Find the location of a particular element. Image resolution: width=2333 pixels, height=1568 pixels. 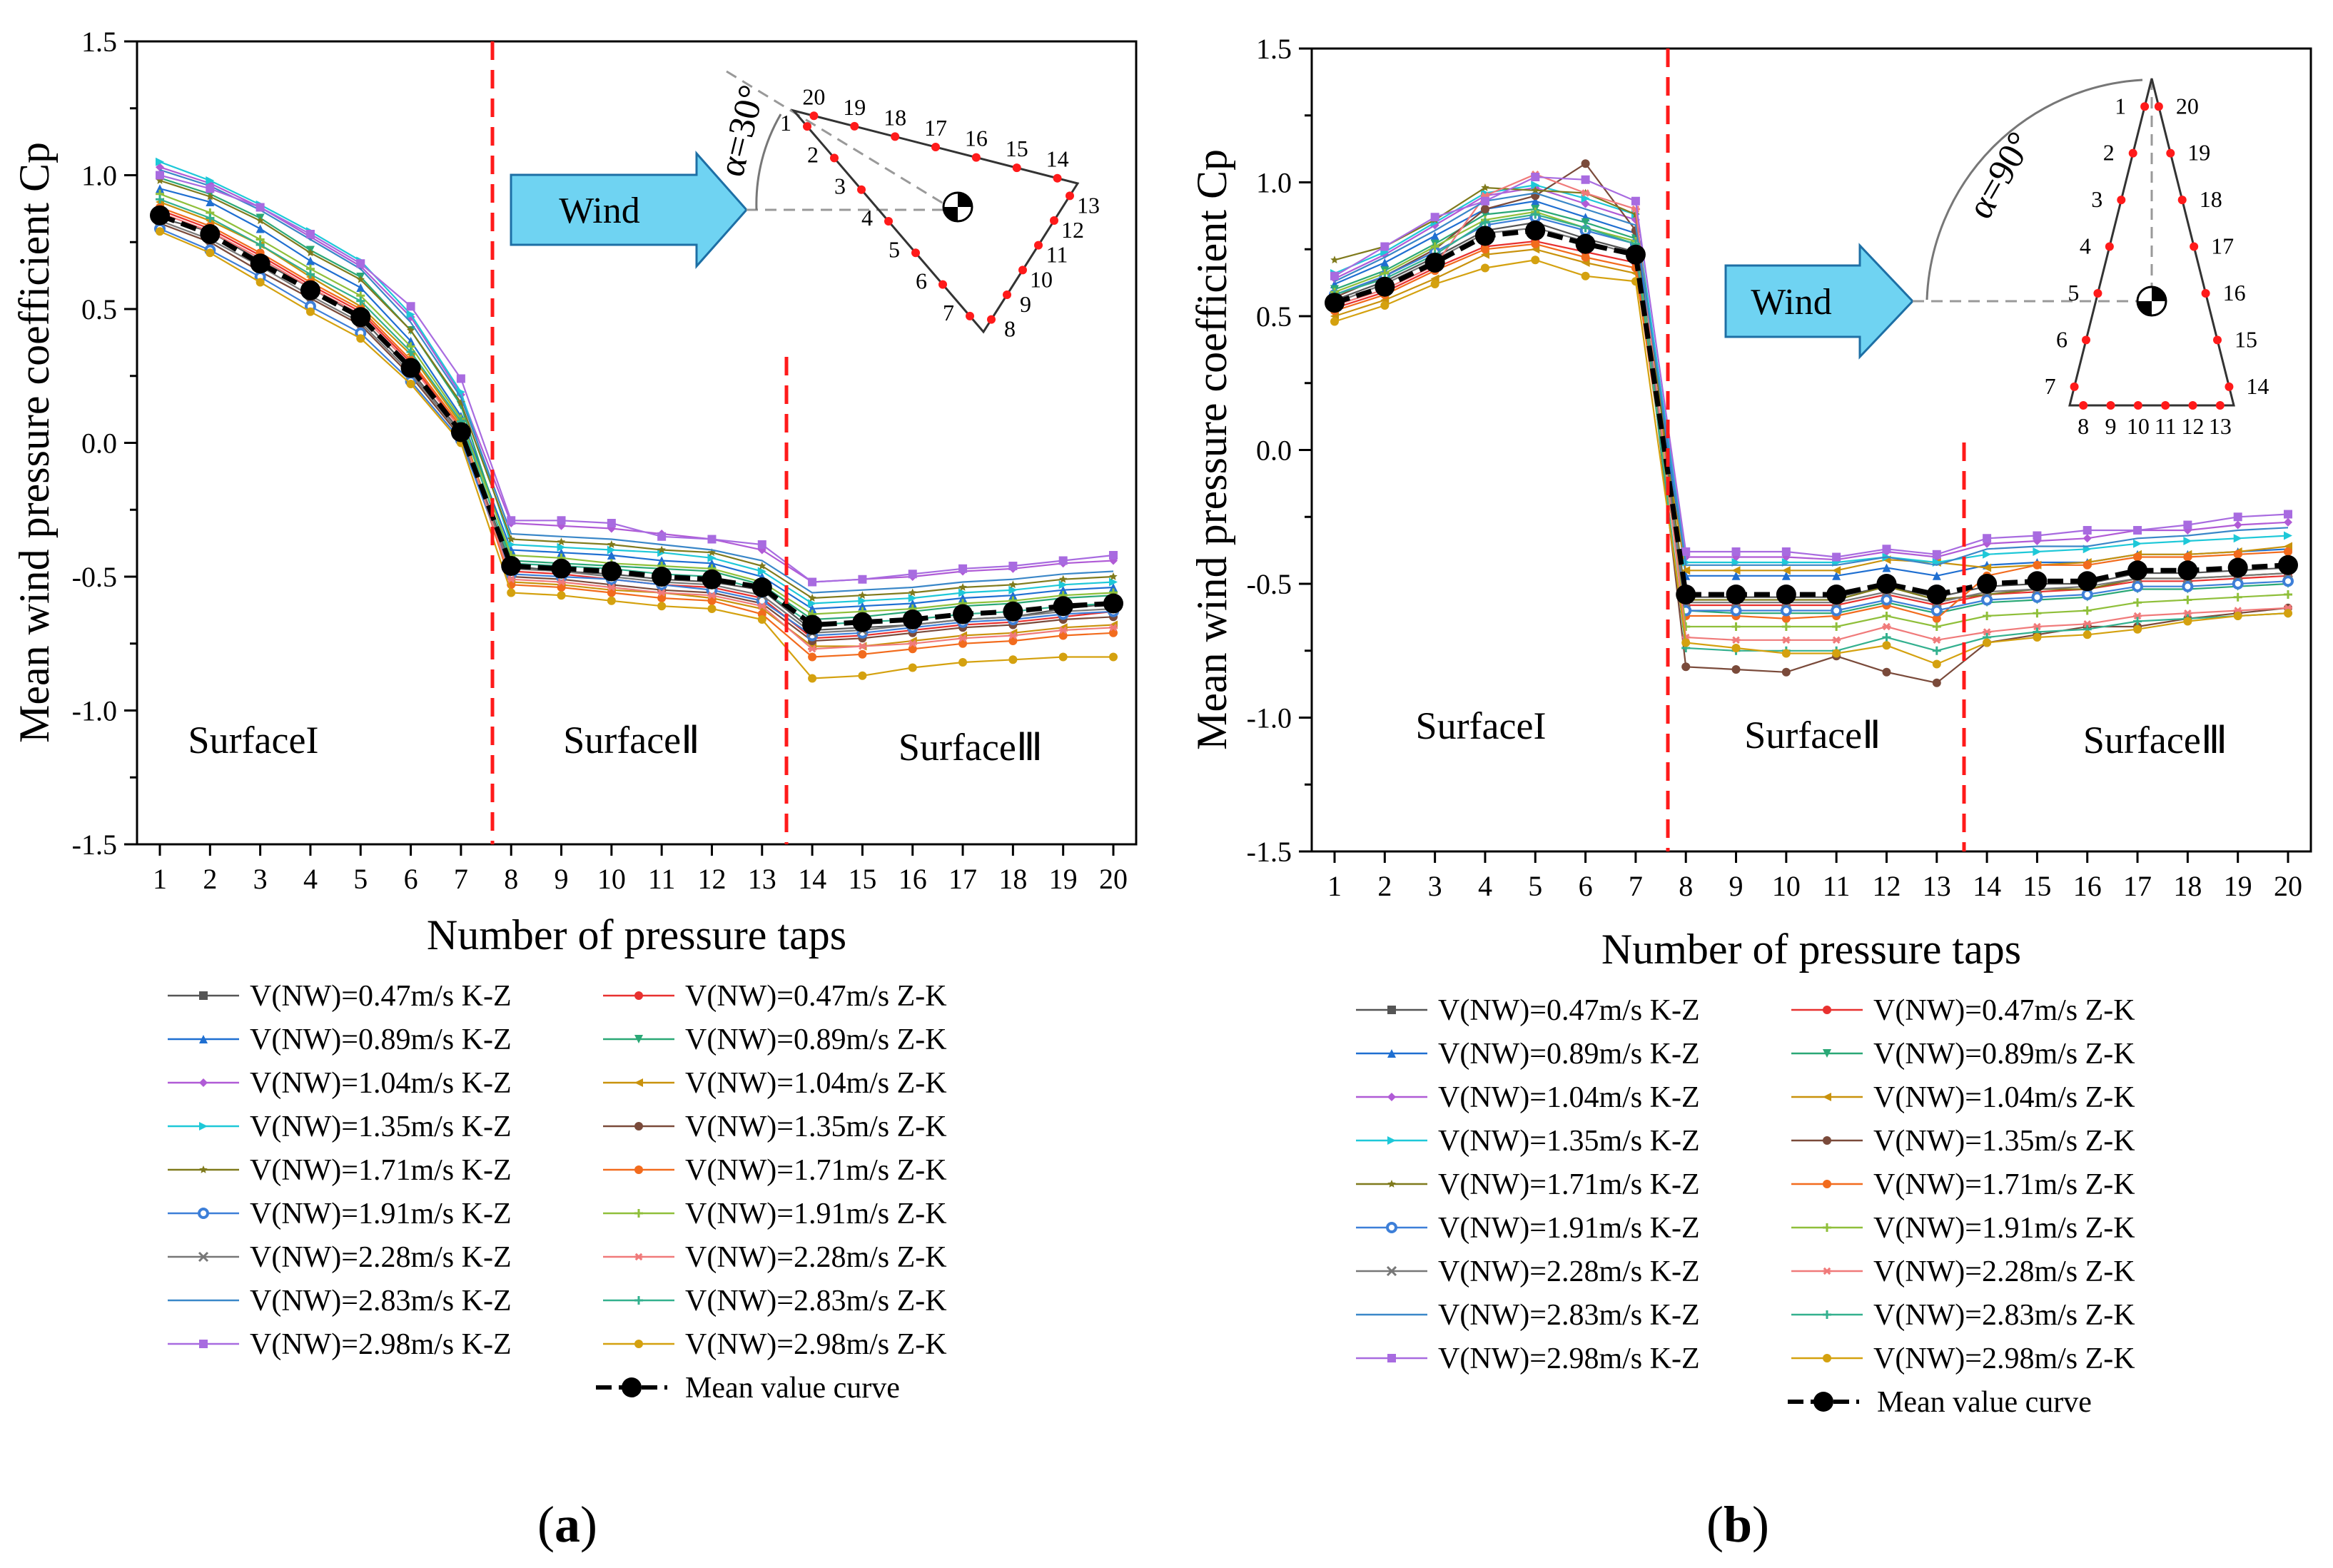

panel-b-inset-tap-number: 11 is located at coordinates (2166, 426).